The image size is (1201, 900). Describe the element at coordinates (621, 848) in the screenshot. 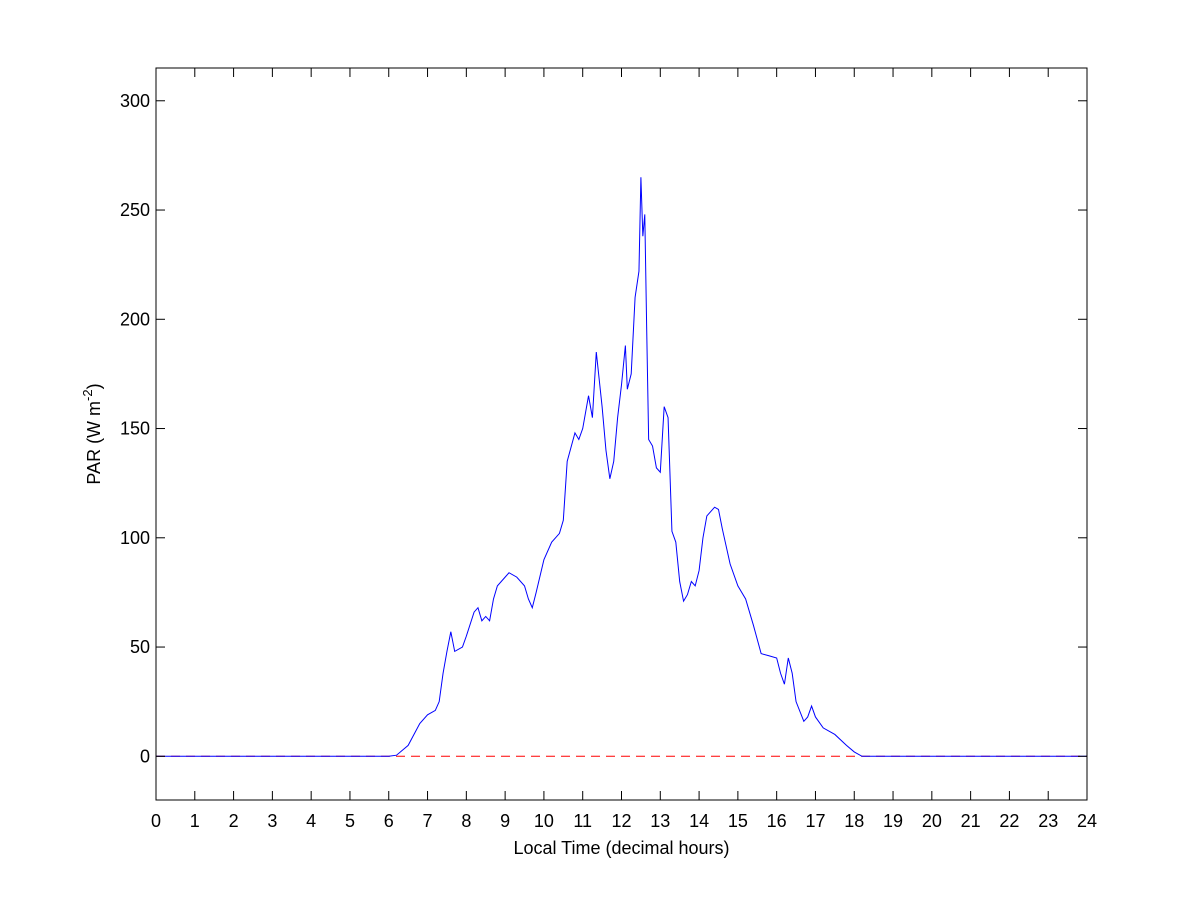

I see `x-axis-label: Local Time (decimal hours)` at that location.